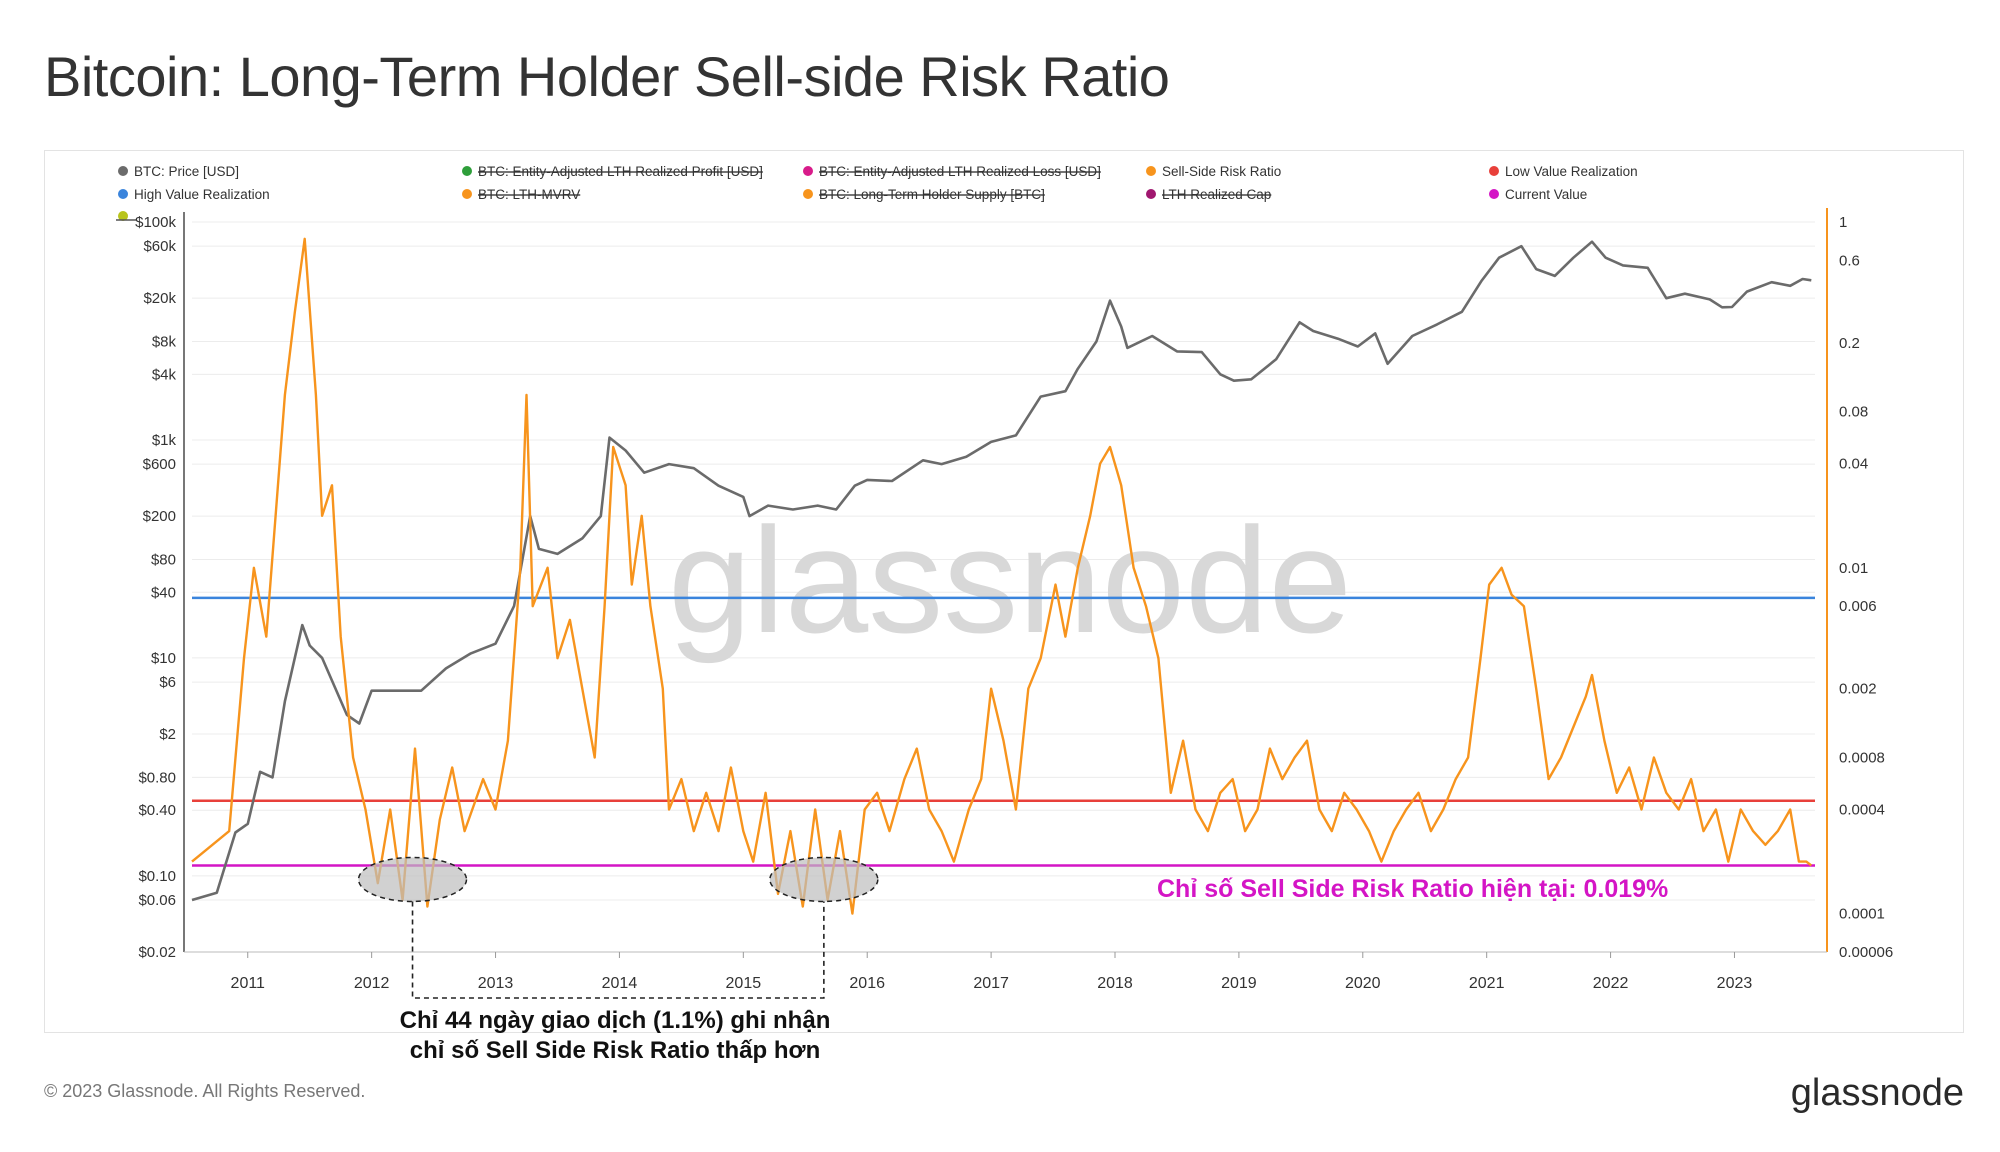  Describe the element at coordinates (1862, 810) in the screenshot. I see `right-tick-label: 0.0004` at that location.